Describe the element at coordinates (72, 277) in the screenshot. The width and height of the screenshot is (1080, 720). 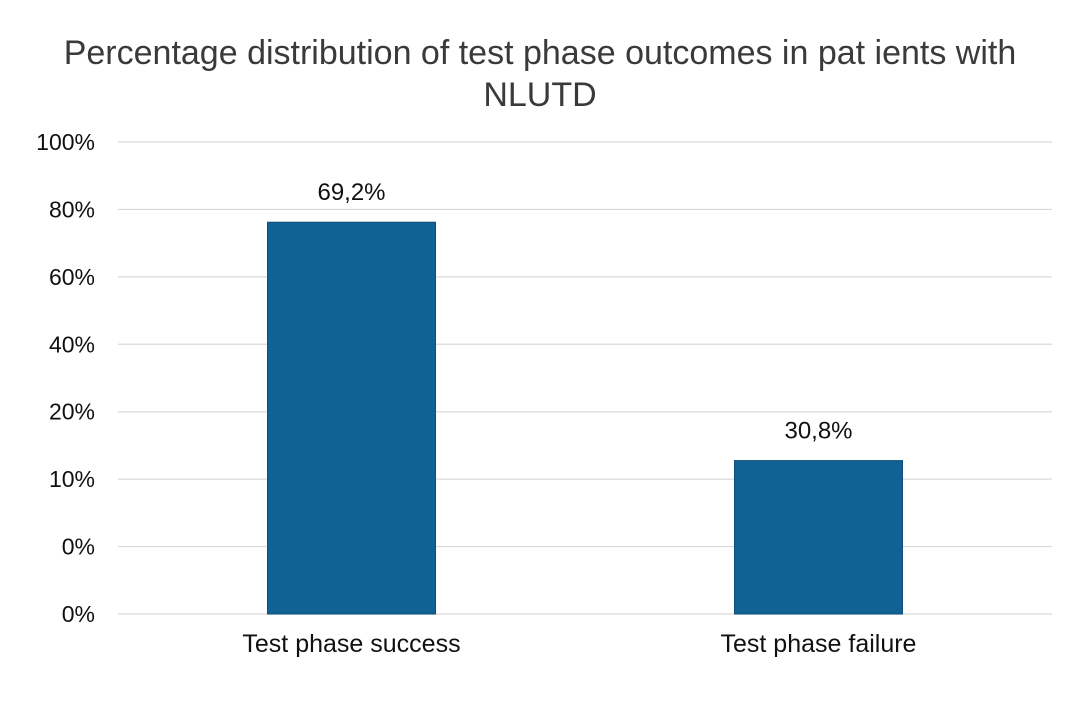
I see `y-tick-label: 60%` at that location.